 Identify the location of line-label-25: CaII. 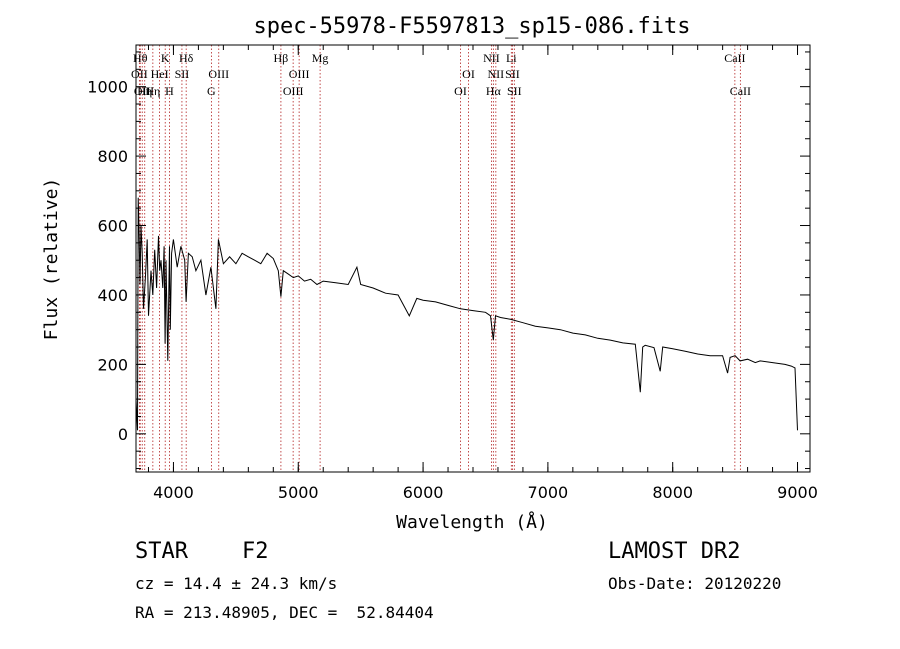
(740, 91).